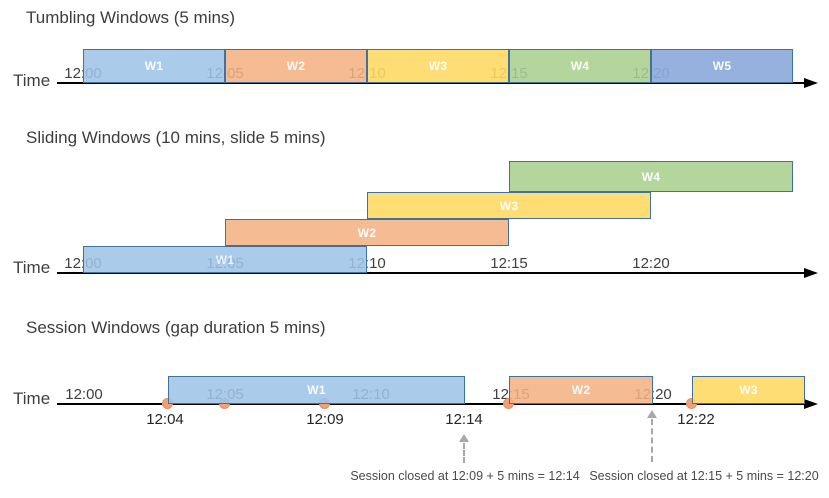 This screenshot has height=498, width=829. I want to click on session-window-w3: W3, so click(748, 390).